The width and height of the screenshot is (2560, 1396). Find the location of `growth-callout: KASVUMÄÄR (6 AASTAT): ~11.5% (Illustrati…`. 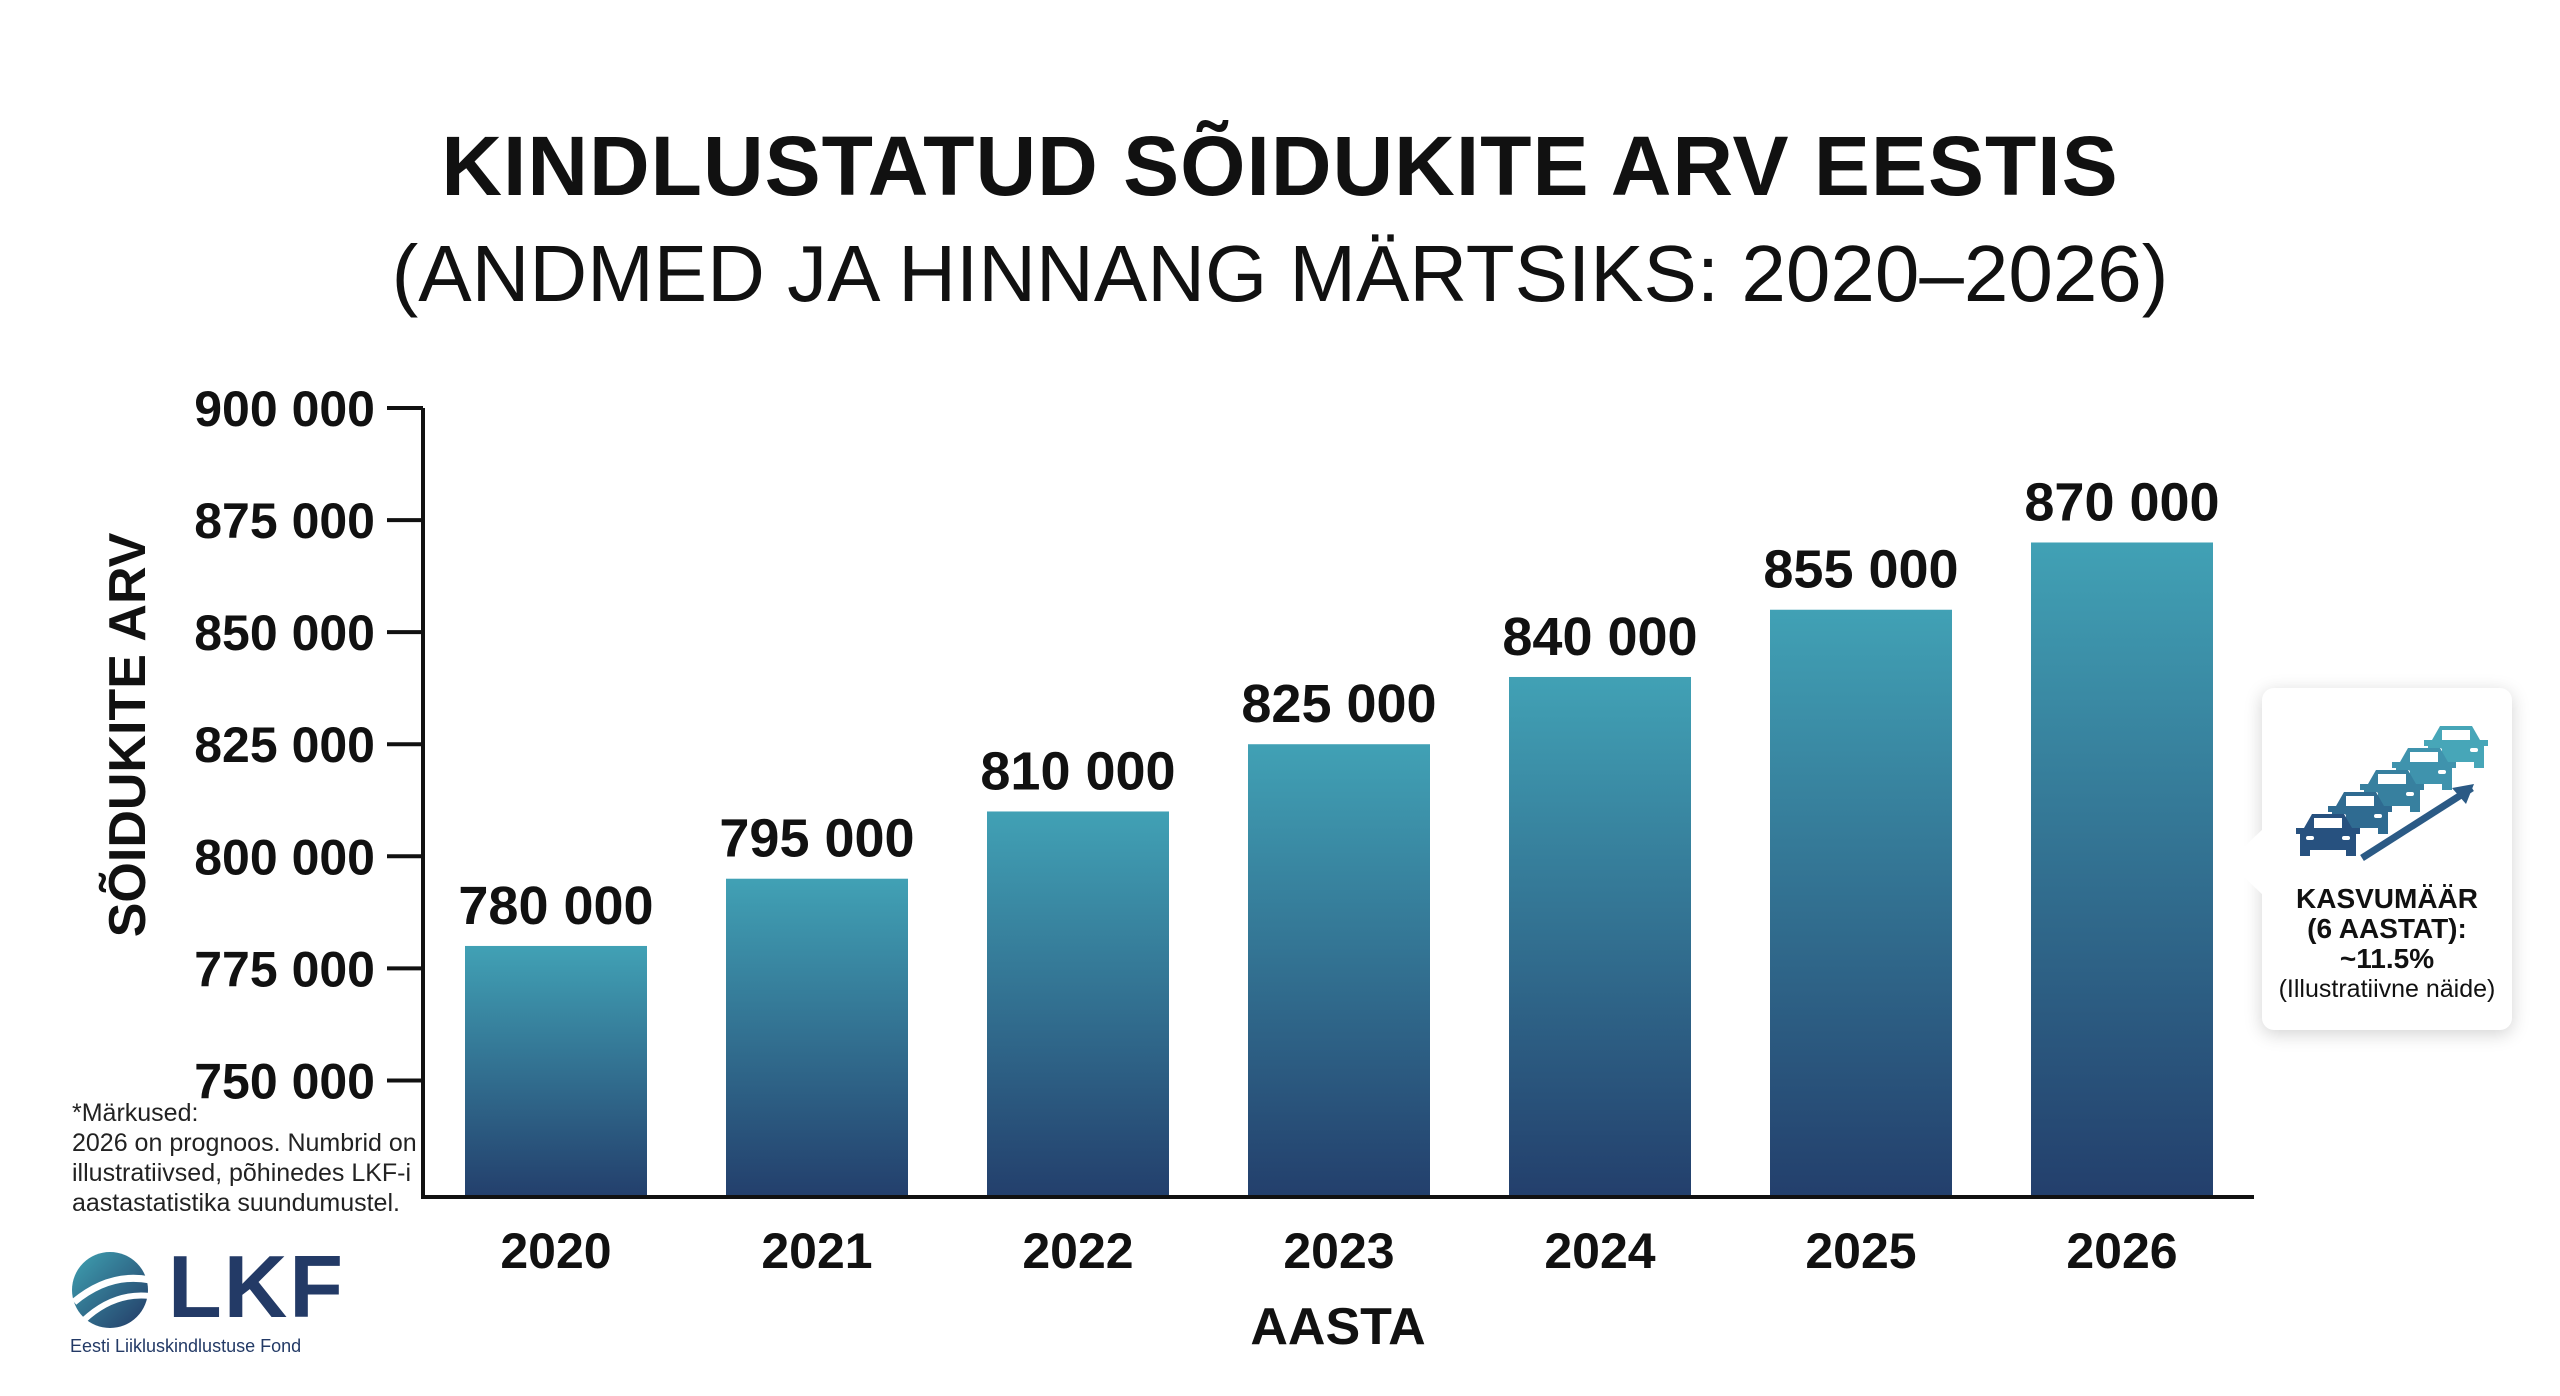

growth-callout: KASVUMÄÄR (6 AASTAT): ~11.5% (Illustrati… is located at coordinates (2370, 859).